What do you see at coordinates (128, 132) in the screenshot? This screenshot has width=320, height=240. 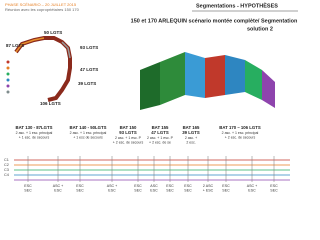 I see `building-name: 93 LGTS` at bounding box center [128, 132].